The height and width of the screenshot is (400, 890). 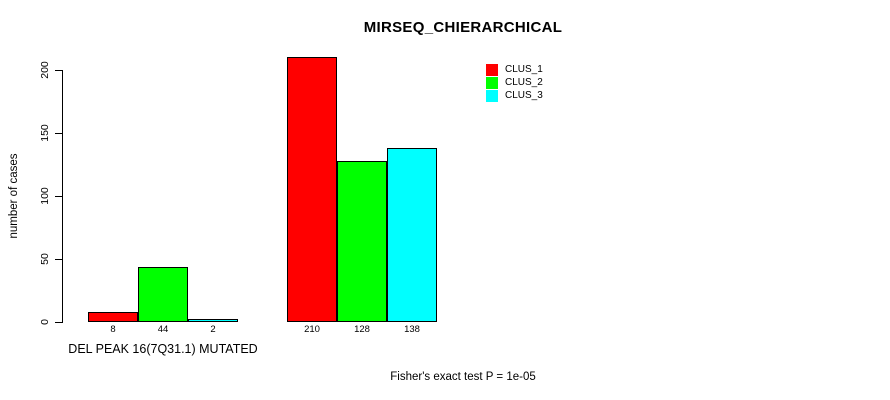 What do you see at coordinates (412, 329) in the screenshot?
I see `bar-value-label: 138` at bounding box center [412, 329].